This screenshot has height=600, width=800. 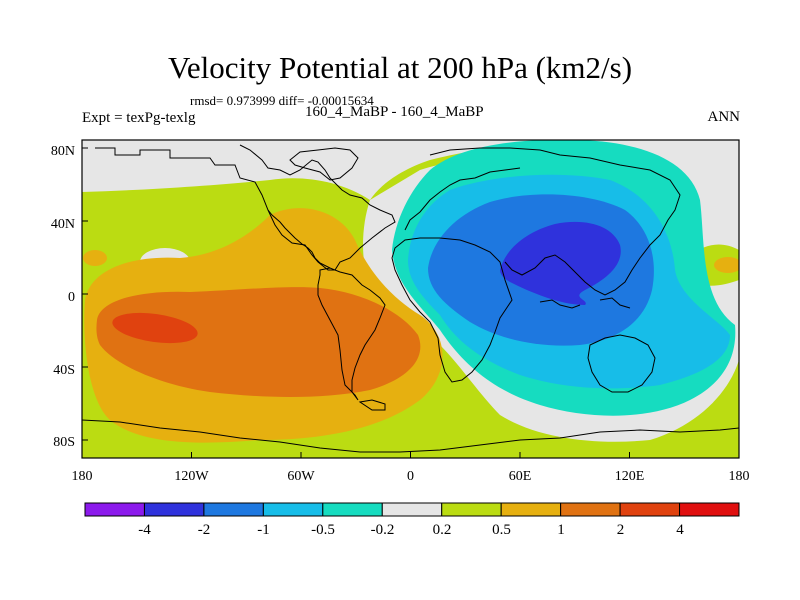 What do you see at coordinates (63, 224) in the screenshot?
I see `y-tick-label: 40N` at bounding box center [63, 224].